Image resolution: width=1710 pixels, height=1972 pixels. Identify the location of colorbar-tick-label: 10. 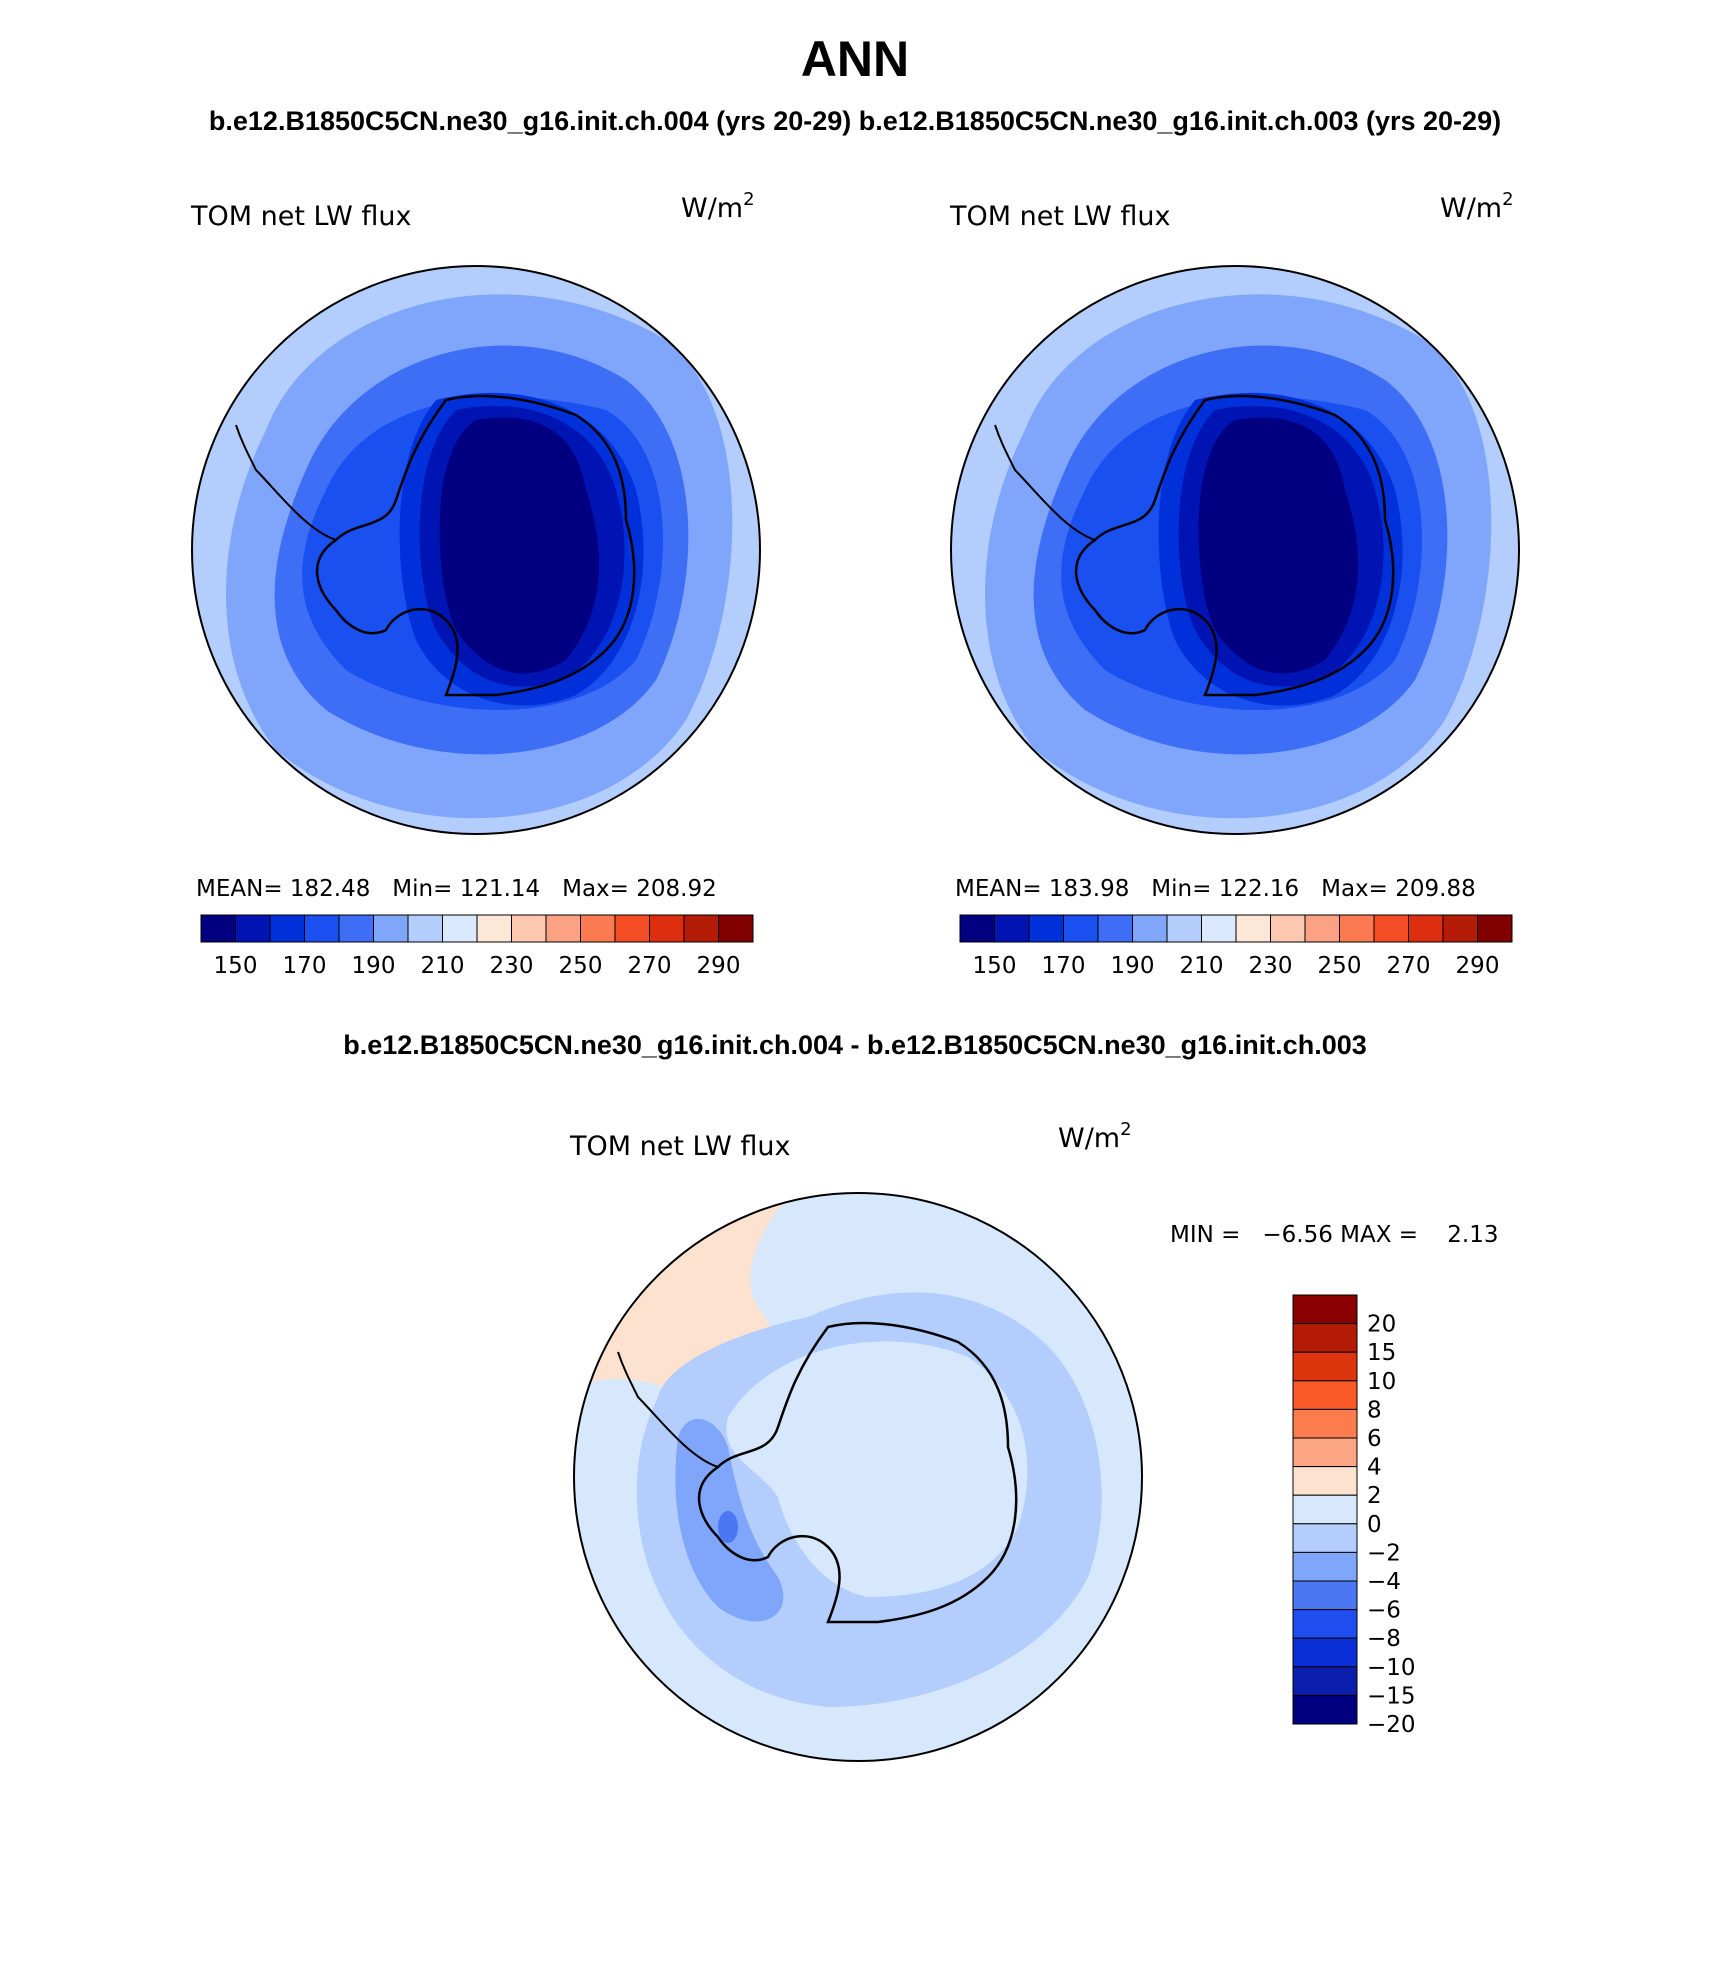
(1381, 1382).